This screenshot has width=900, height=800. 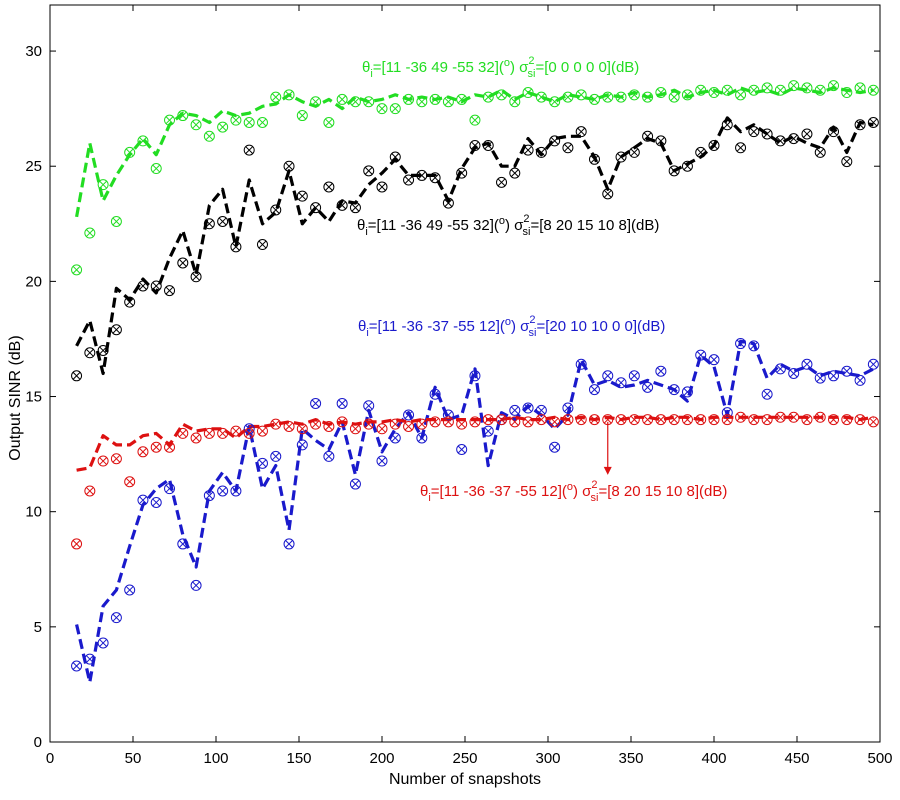 I want to click on annotation-part: =[8 20 15 10 8](dB), so click(x=594, y=225).